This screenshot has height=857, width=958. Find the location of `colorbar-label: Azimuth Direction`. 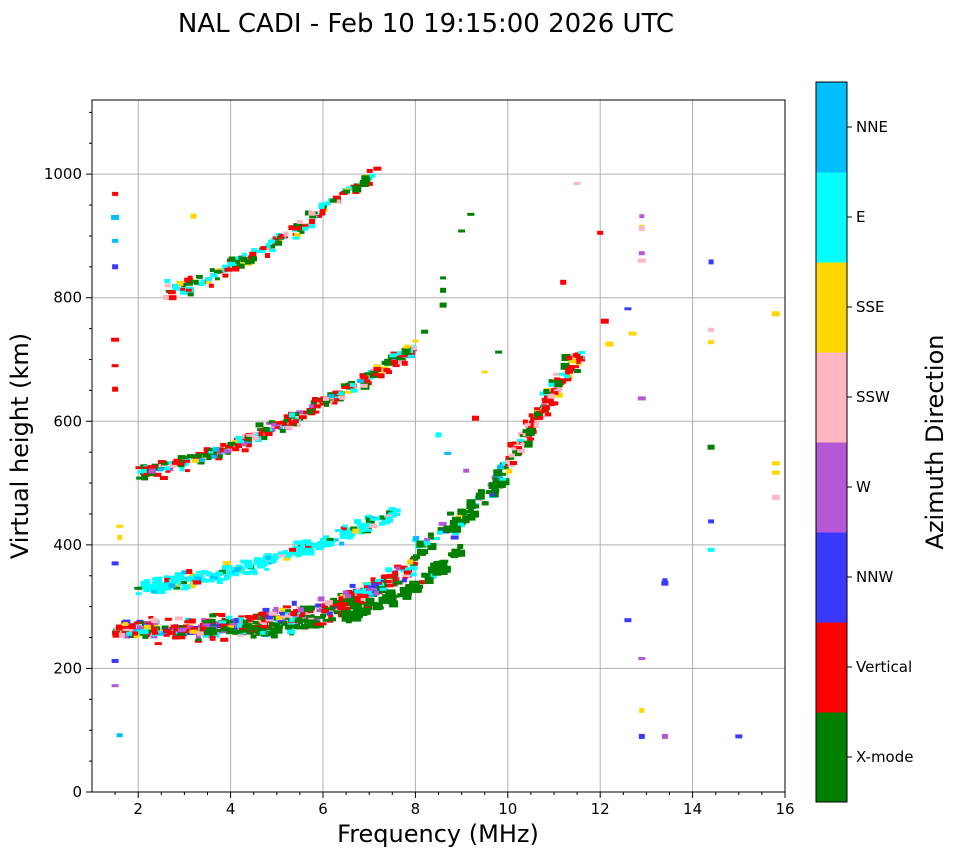

colorbar-label: Azimuth Direction is located at coordinates (935, 442).